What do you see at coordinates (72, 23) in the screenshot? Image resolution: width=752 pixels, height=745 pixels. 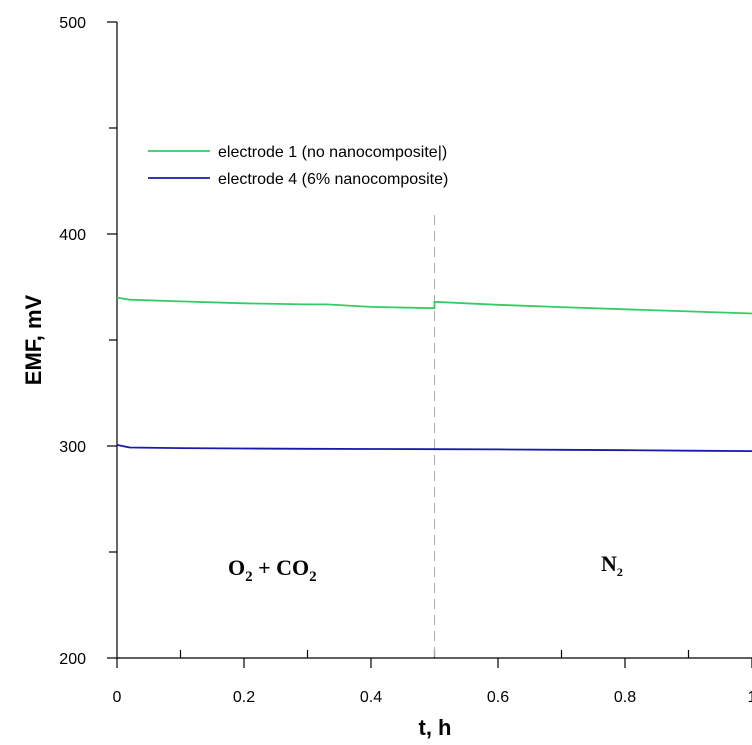 I see `y-tick-label: 500` at bounding box center [72, 23].